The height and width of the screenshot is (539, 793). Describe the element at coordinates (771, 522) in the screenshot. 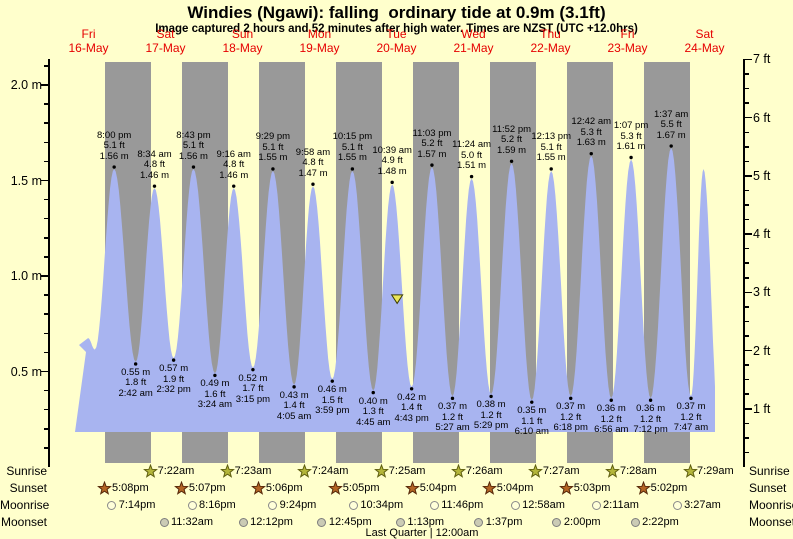

I see `moonset-row-label: Moonset` at that location.